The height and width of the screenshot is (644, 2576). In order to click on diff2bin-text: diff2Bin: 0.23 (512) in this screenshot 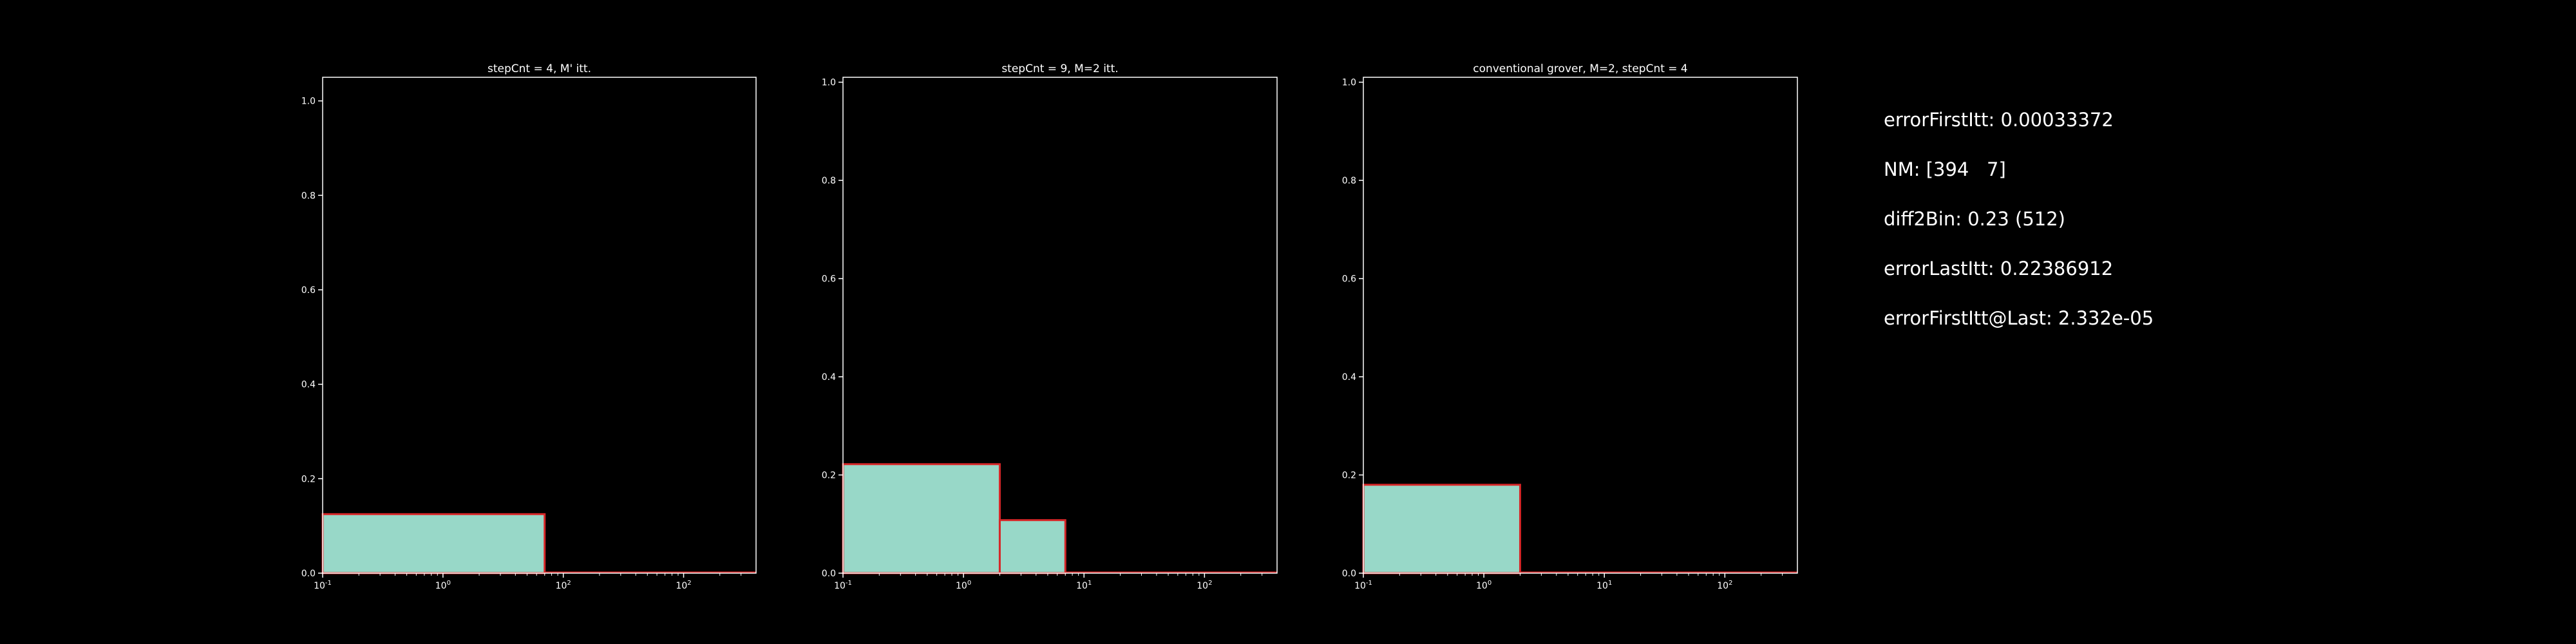, I will do `click(1975, 219)`.